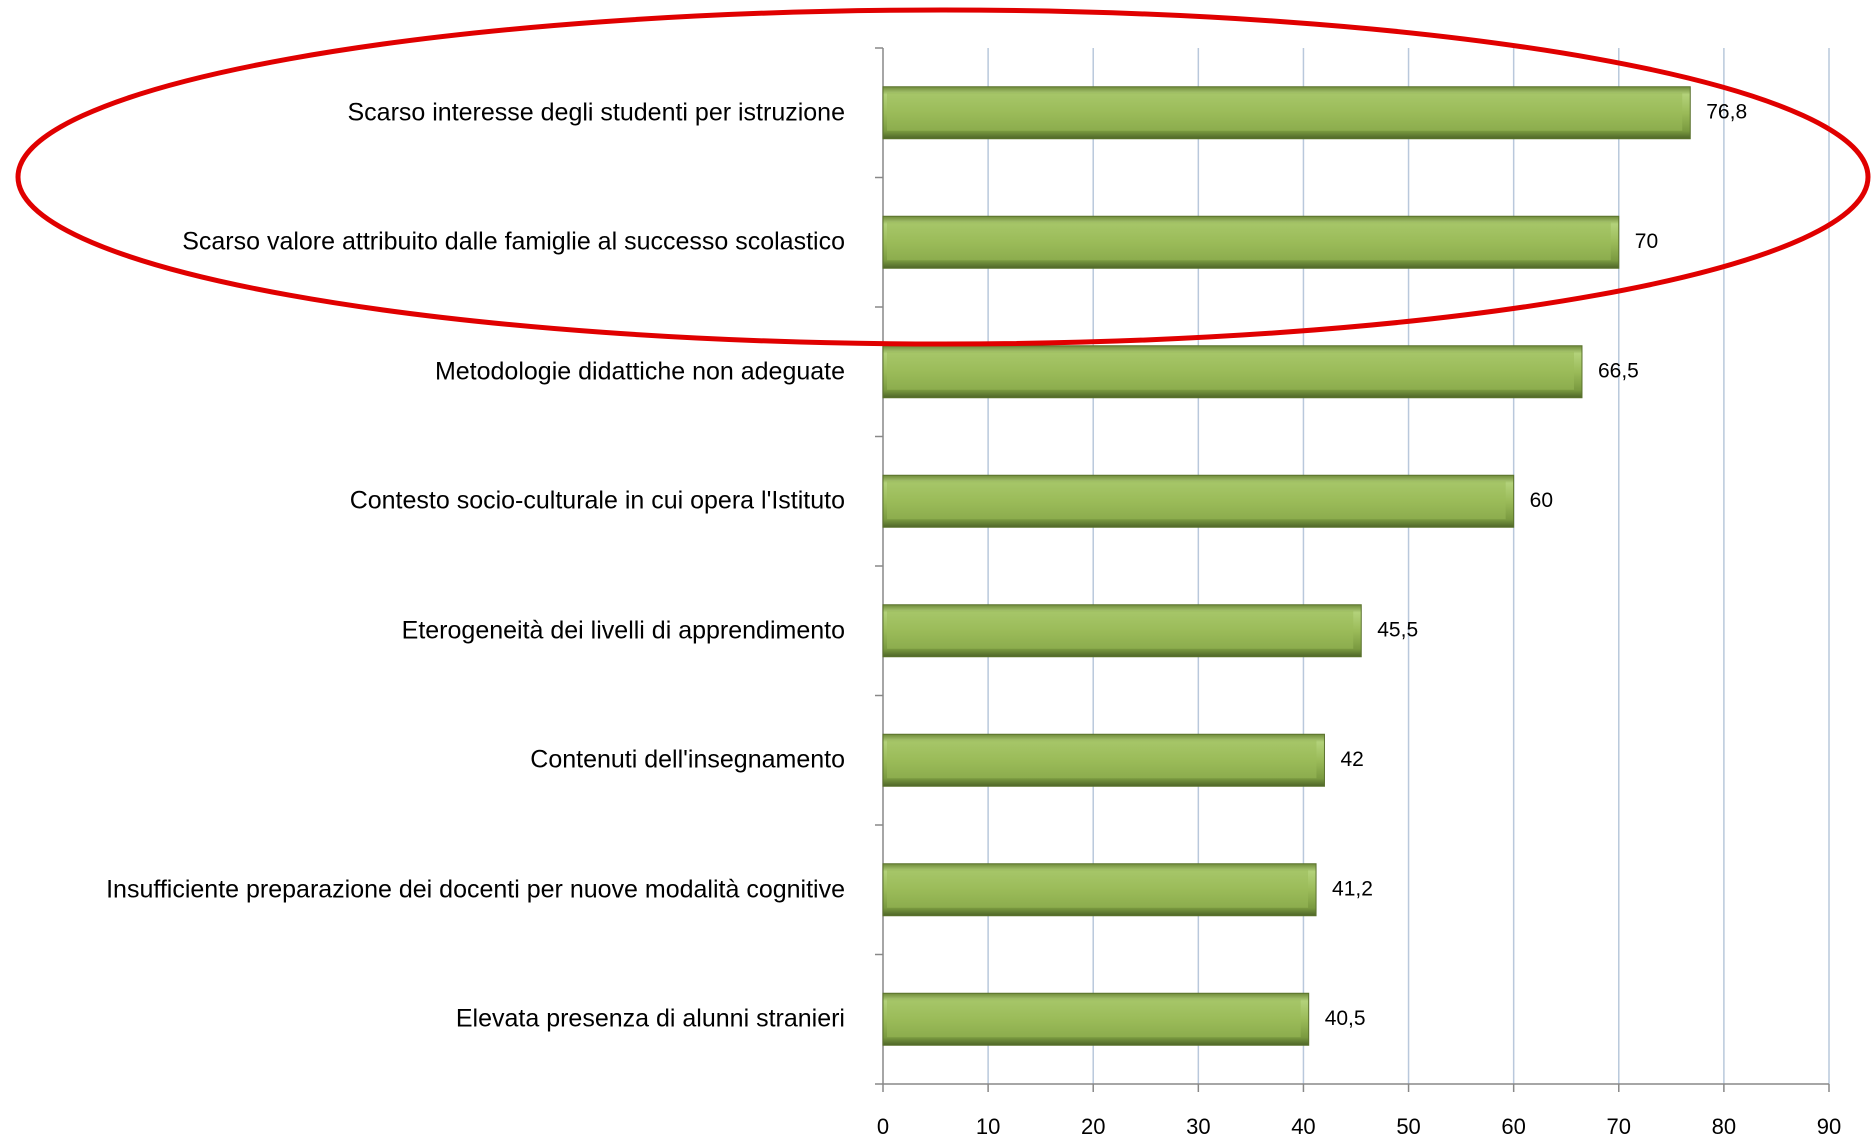 This screenshot has width=1872, height=1140. I want to click on x-tick-label: 20, so click(1093, 1126).